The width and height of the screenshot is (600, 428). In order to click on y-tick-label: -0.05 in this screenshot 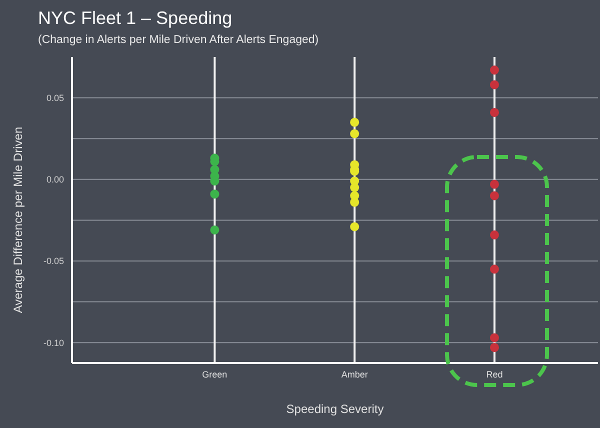, I will do `click(53, 261)`.